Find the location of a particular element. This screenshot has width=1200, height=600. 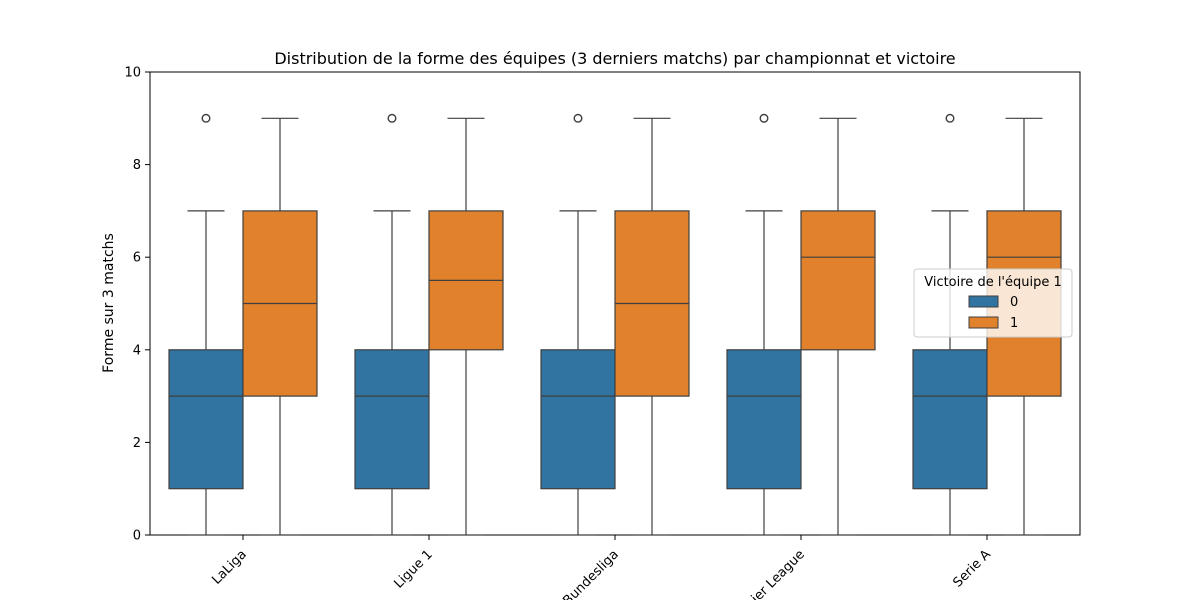

y-tick-label: 2 is located at coordinates (137, 443).